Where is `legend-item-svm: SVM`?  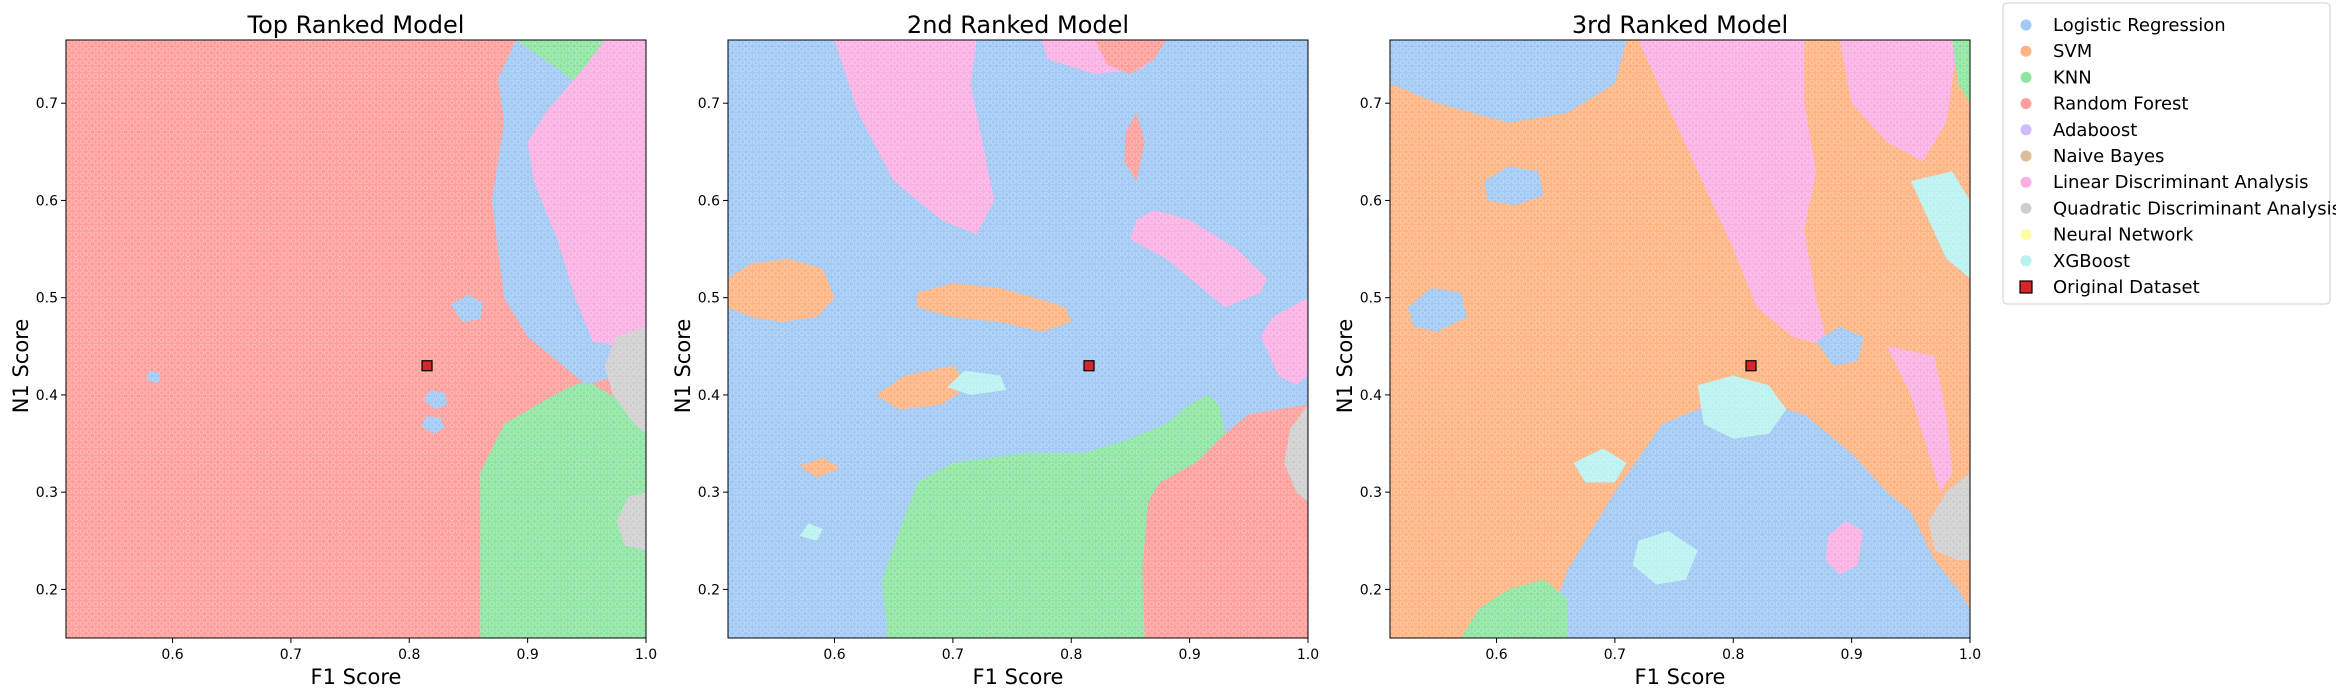 legend-item-svm: SVM is located at coordinates (2056, 51).